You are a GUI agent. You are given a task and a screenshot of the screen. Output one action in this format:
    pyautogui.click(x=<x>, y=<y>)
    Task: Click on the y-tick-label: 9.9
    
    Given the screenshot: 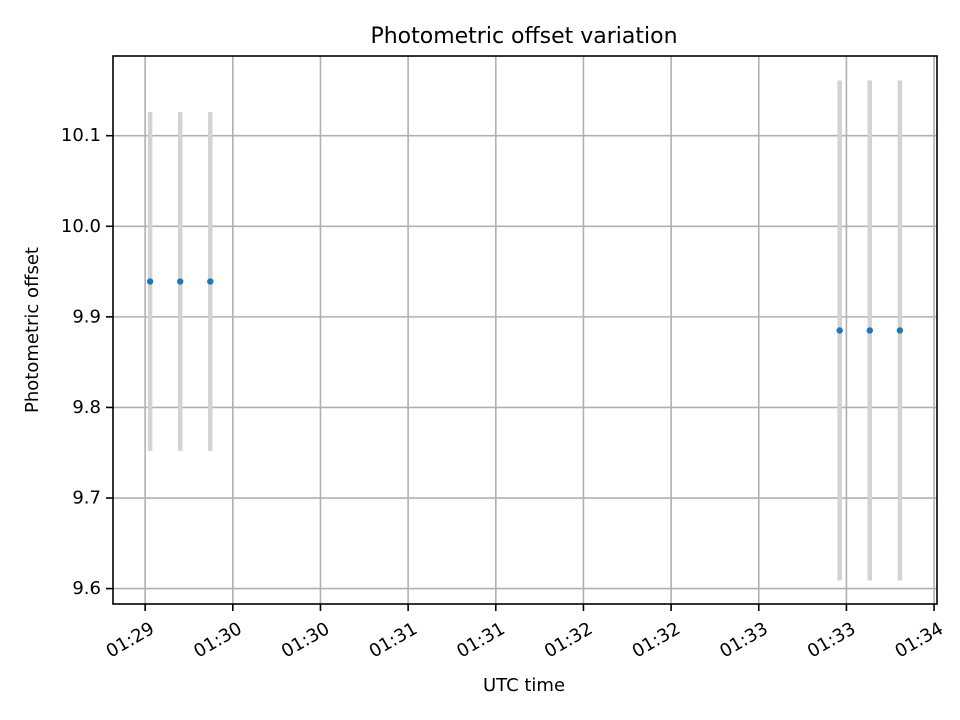 What is the action you would take?
    pyautogui.click(x=86, y=316)
    